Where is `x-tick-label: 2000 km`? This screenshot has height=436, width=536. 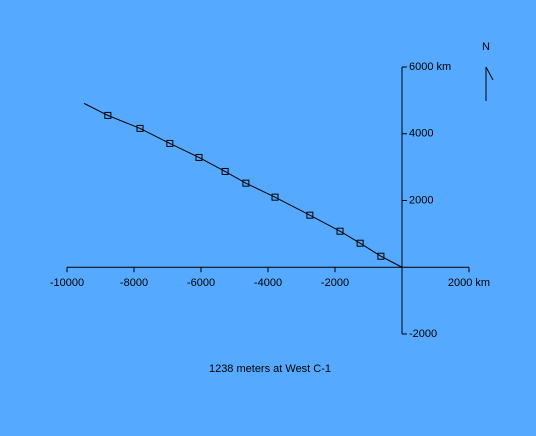
x-tick-label: 2000 km is located at coordinates (469, 283).